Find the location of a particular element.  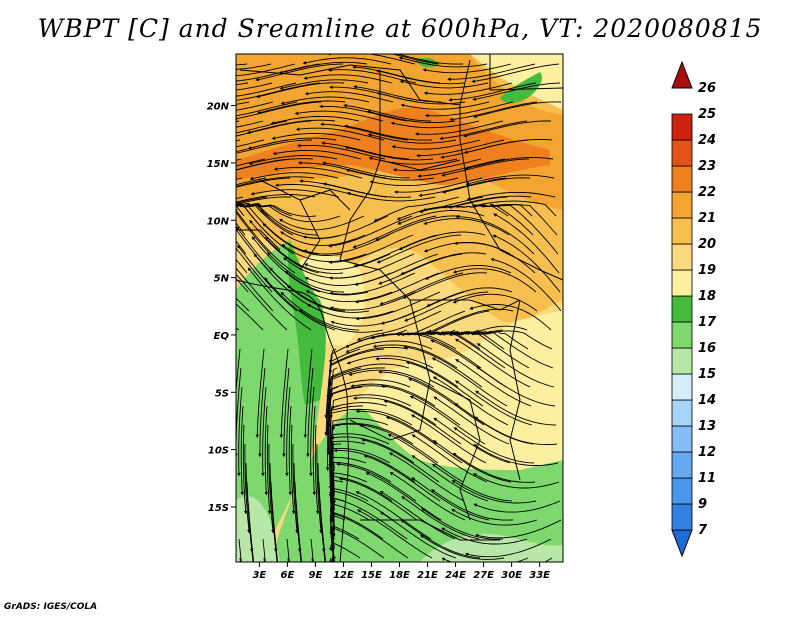

colorbar-min-arrow is located at coordinates (682, 543).